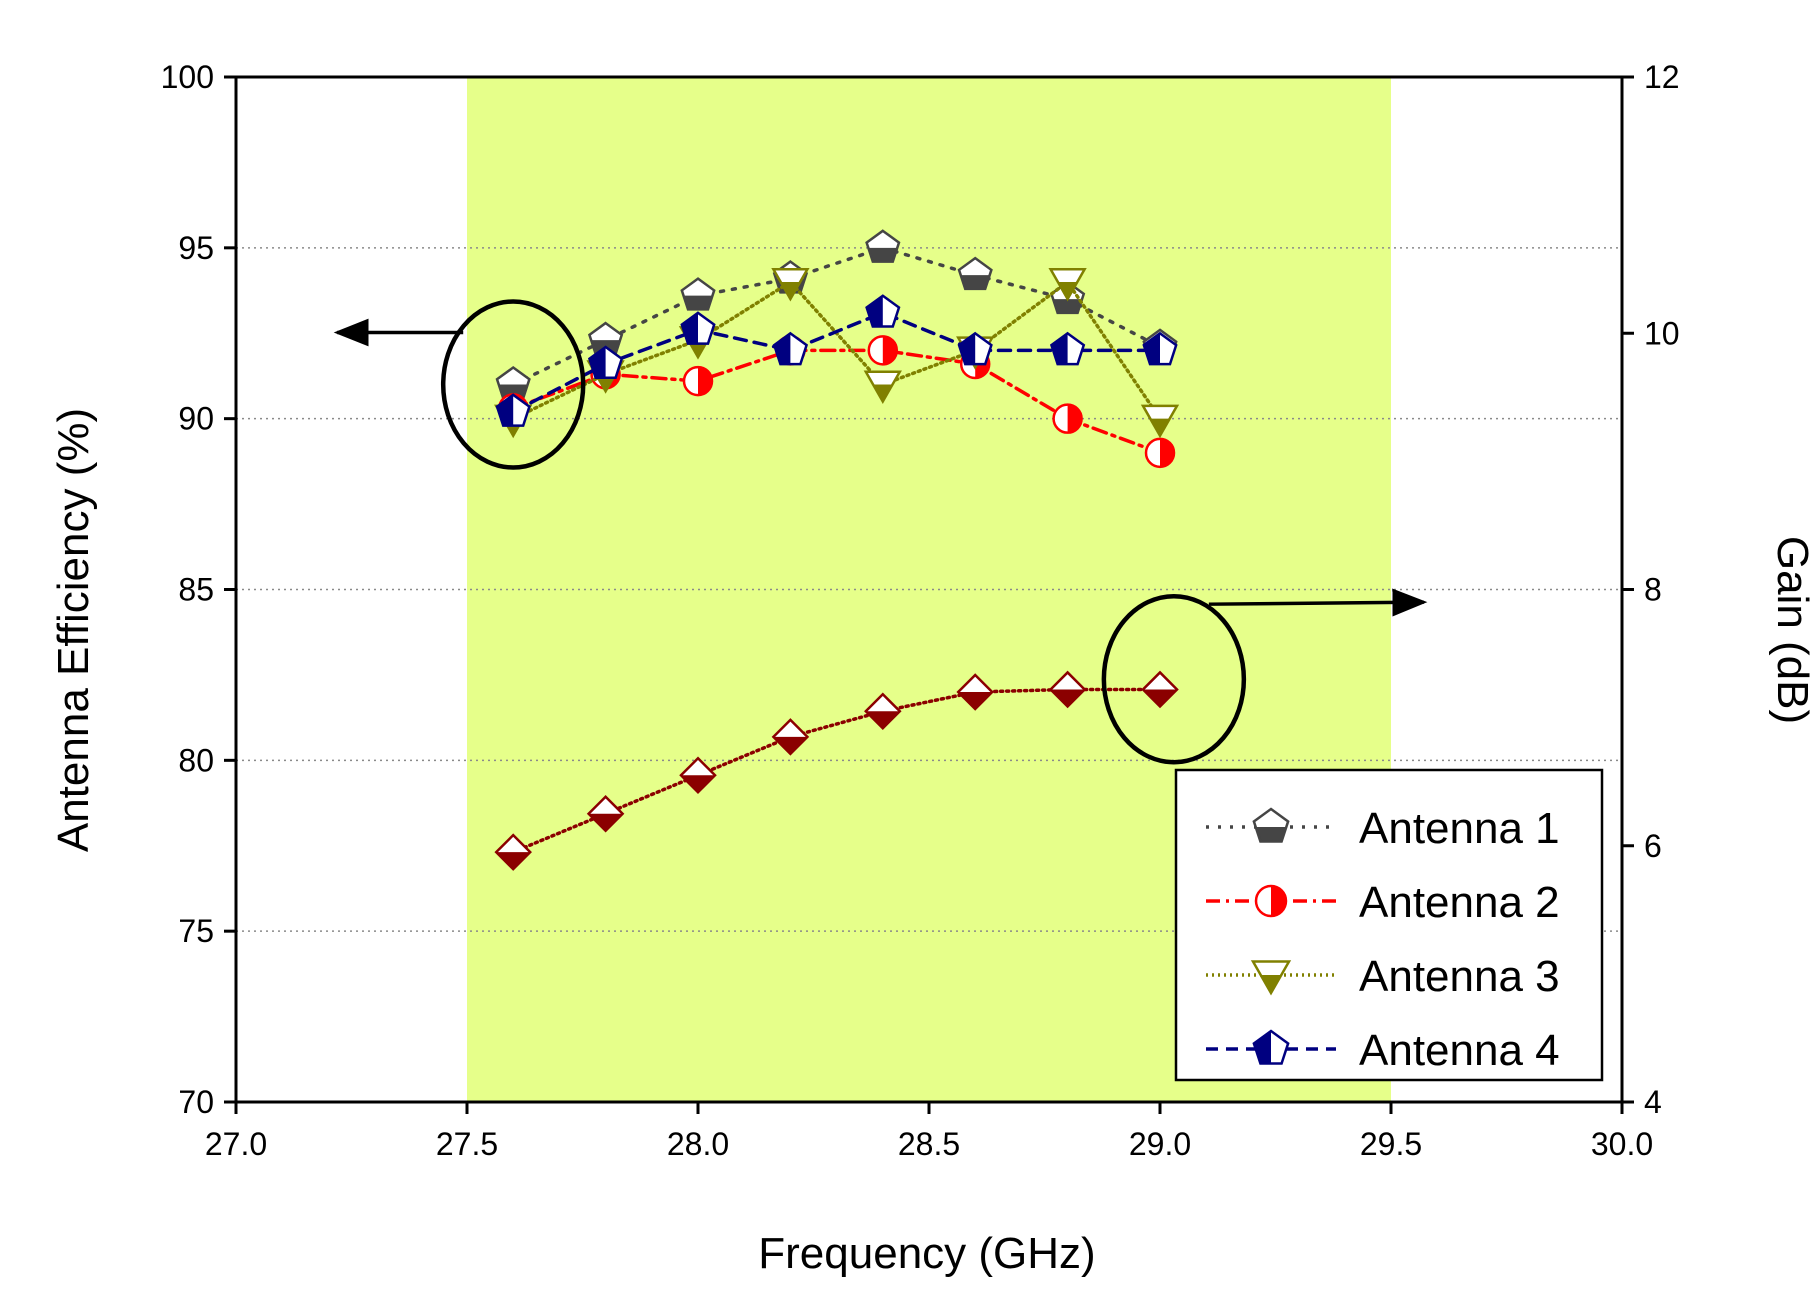  What do you see at coordinates (1074, 418) in the screenshot?
I see `series-1-point-6-fill` at bounding box center [1074, 418].